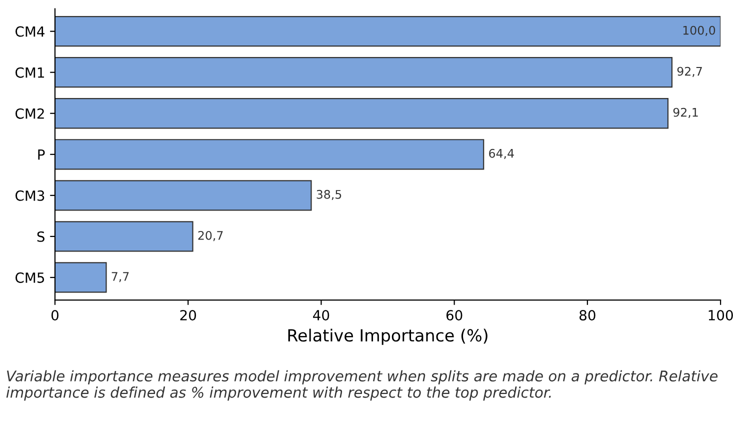 This screenshot has height=438, width=733. I want to click on x-tick-label: 60, so click(454, 315).